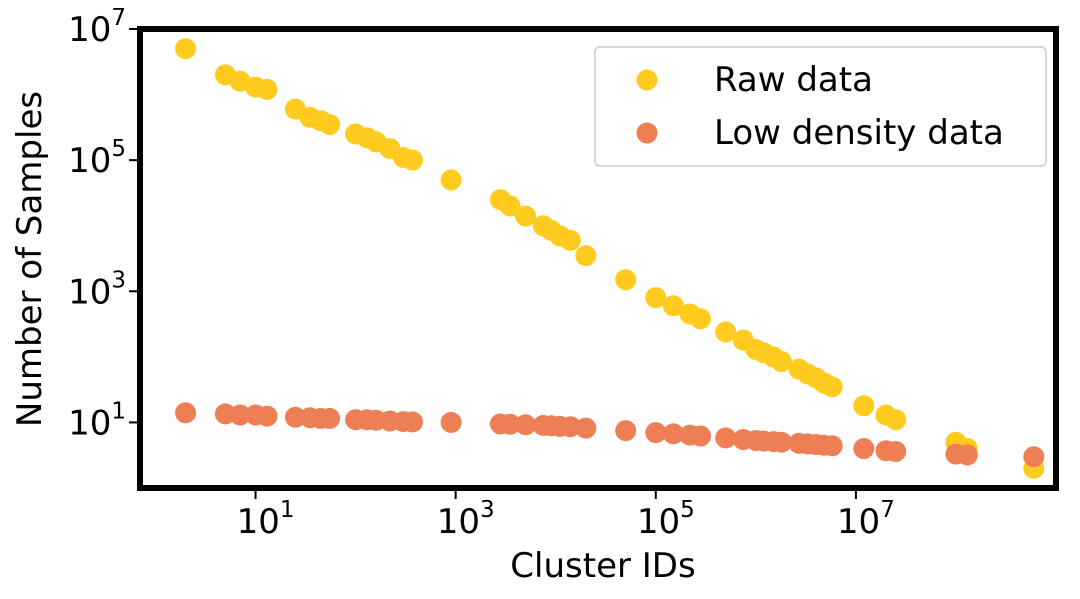 This screenshot has width=1080, height=599. What do you see at coordinates (793, 80) in the screenshot?
I see `legend-label-raw-data: Raw data` at bounding box center [793, 80].